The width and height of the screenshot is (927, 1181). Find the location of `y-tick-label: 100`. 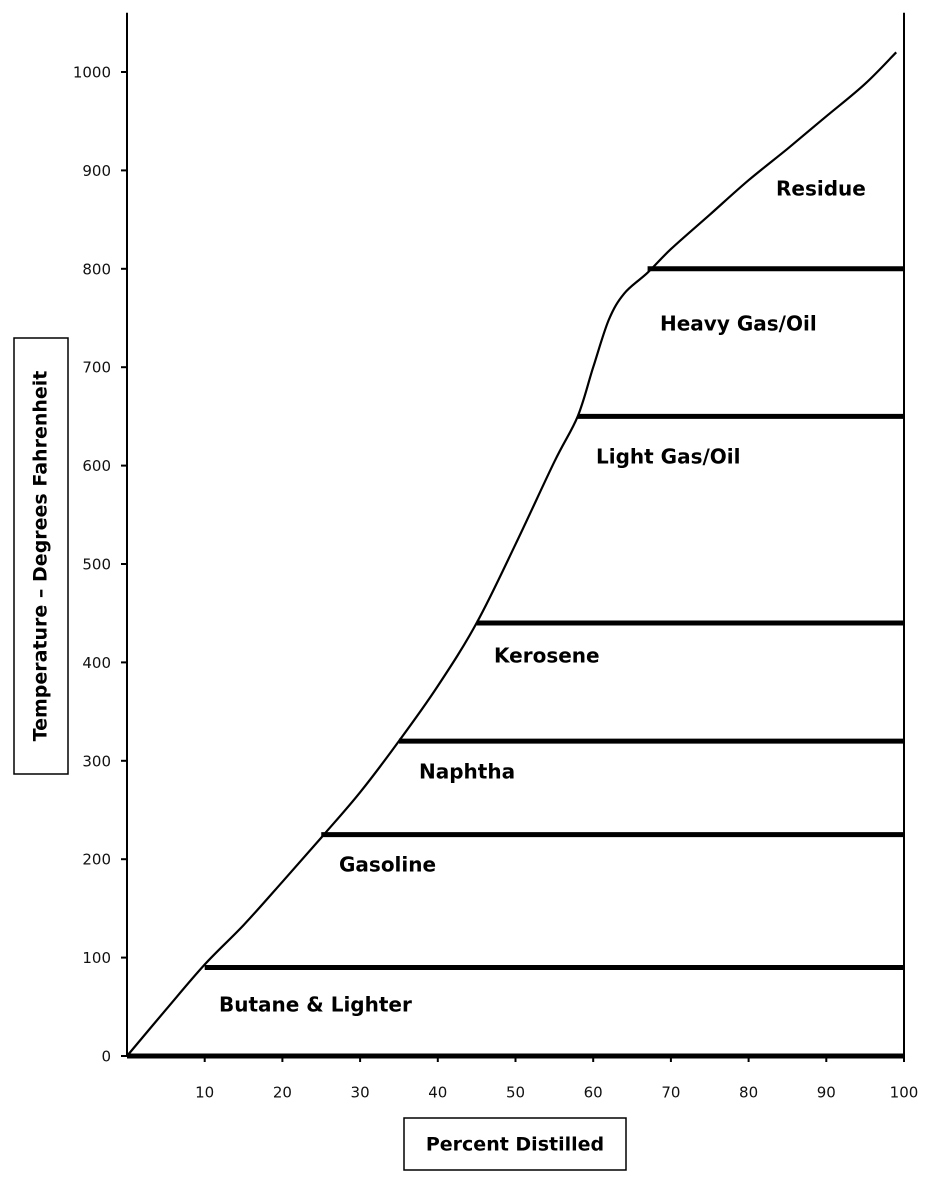

y-tick-label: 100 is located at coordinates (96, 958).